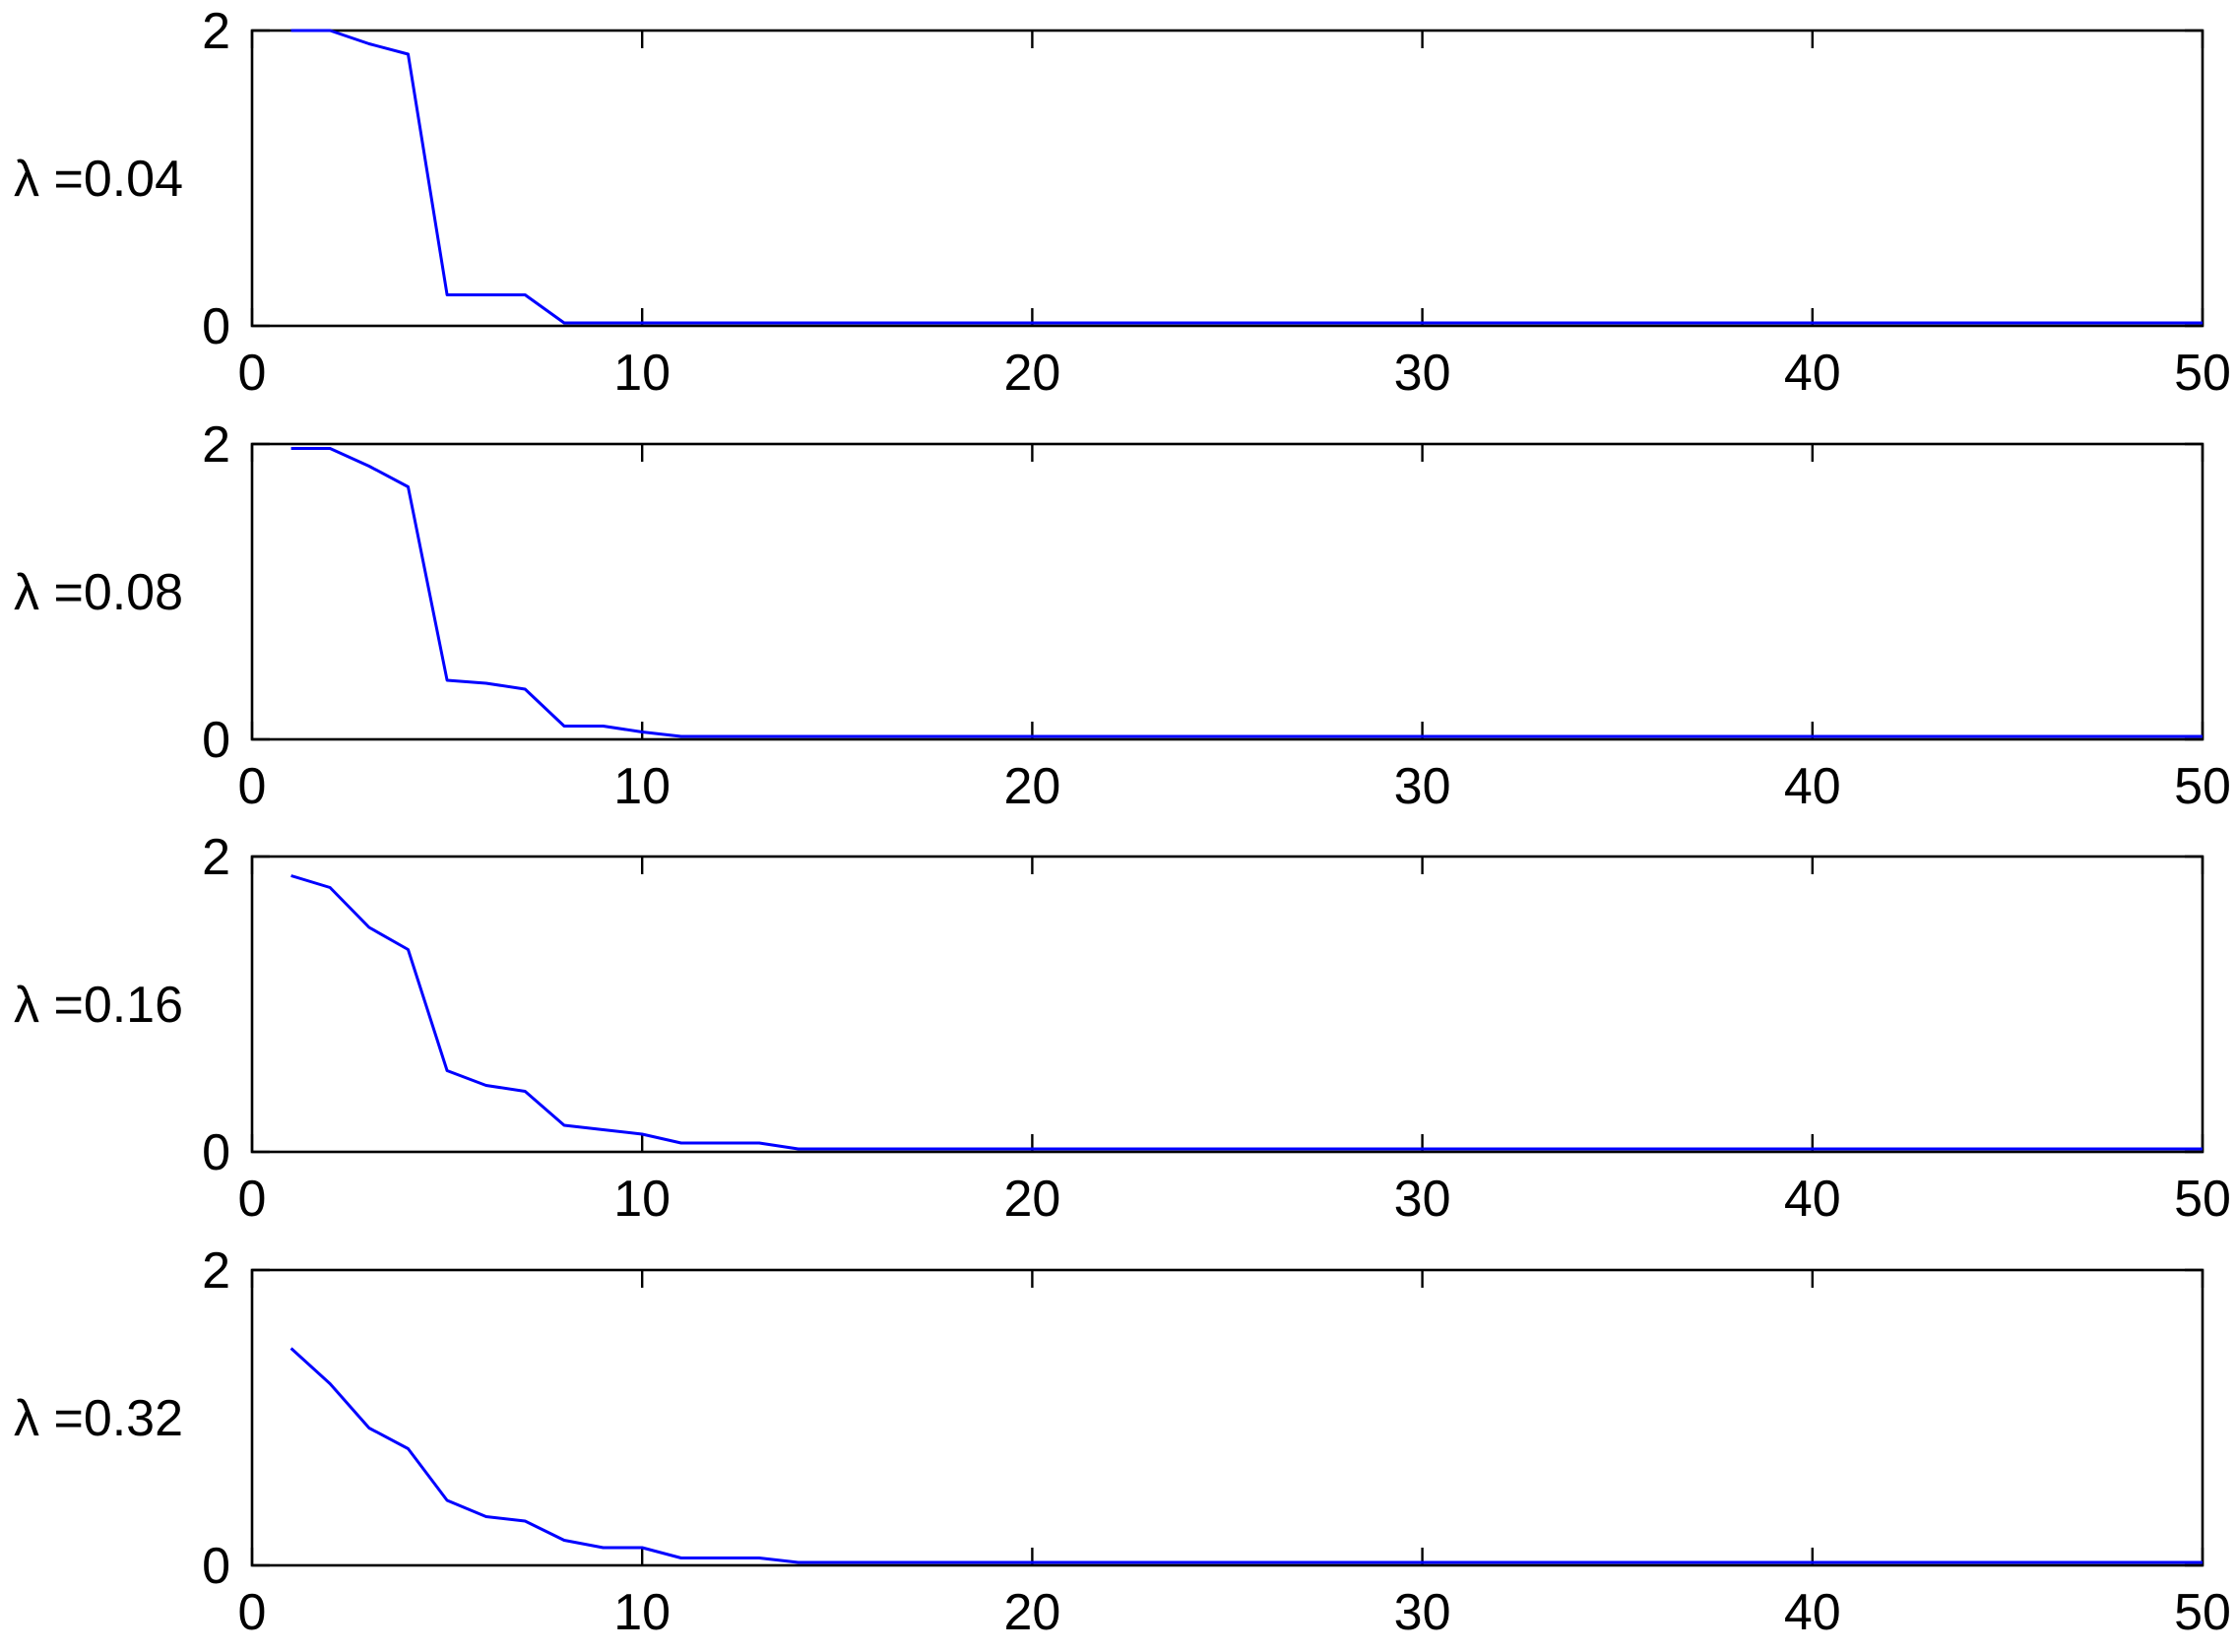  I want to click on y-axis-label: λ =0.08, so click(98, 592).